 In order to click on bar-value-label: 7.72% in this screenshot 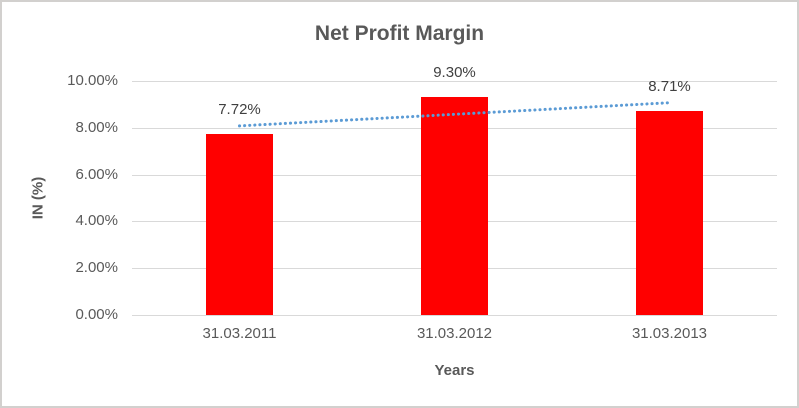, I will do `click(239, 110)`.